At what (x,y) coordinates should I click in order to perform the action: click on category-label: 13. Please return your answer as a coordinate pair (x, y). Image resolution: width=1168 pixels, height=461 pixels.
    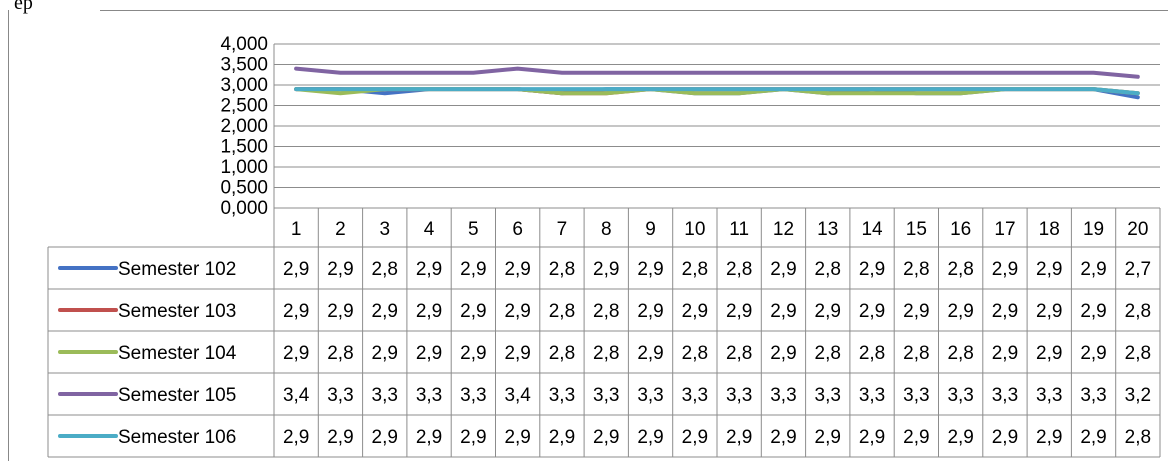
    Looking at the image, I should click on (827, 229).